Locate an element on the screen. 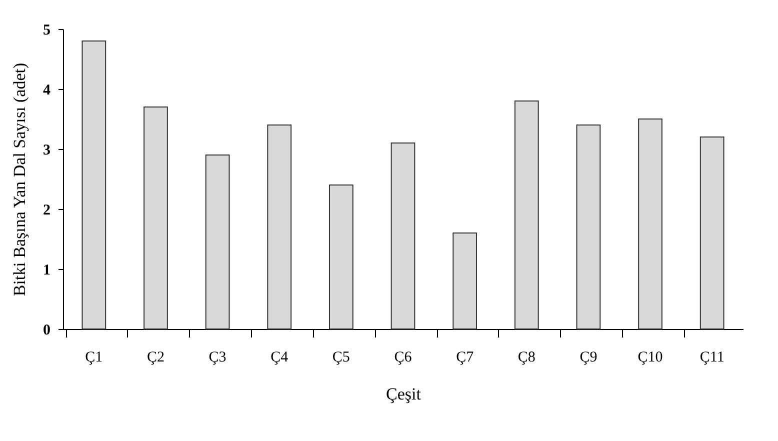  y-axis-title: Bitki Başına Yan Dal Sayısı (adet) is located at coordinates (19, 179).